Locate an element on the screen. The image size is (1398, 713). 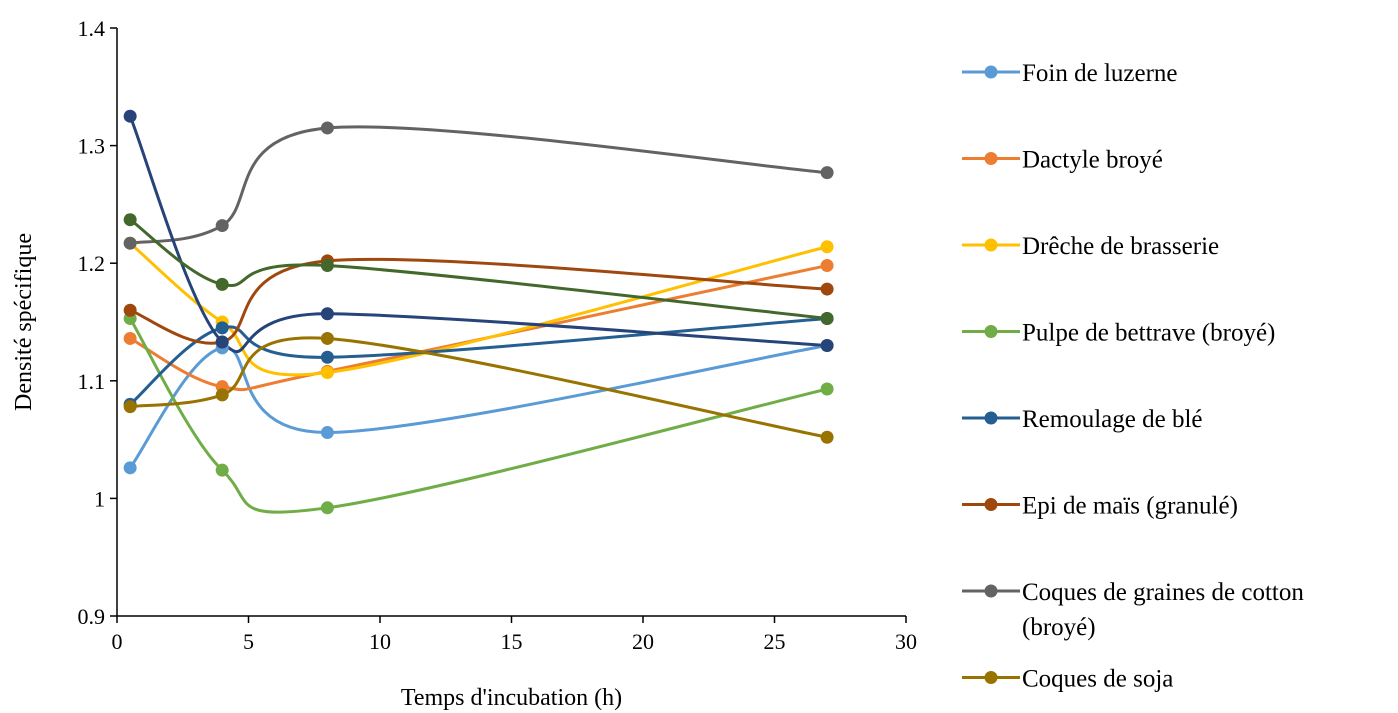
y-tick-label: 1.2 is located at coordinates (92, 263).